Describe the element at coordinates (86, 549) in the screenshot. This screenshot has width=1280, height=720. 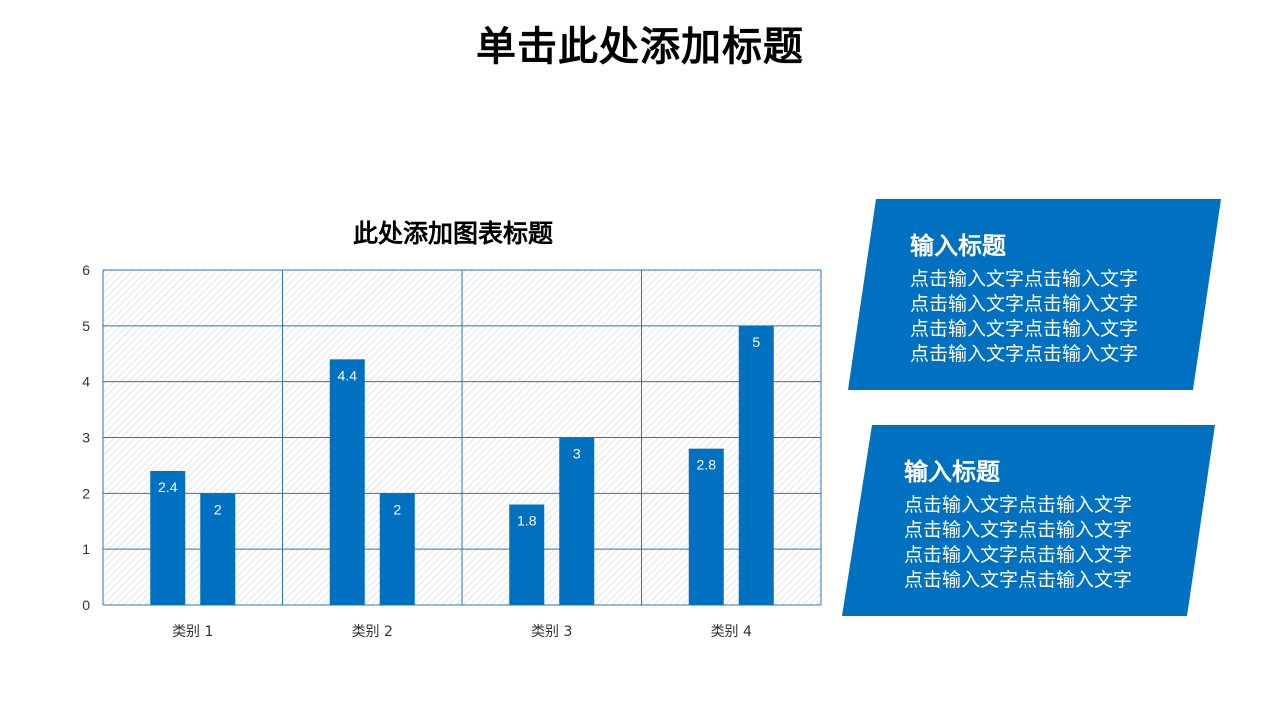
I see `y-tick-label: 1` at that location.